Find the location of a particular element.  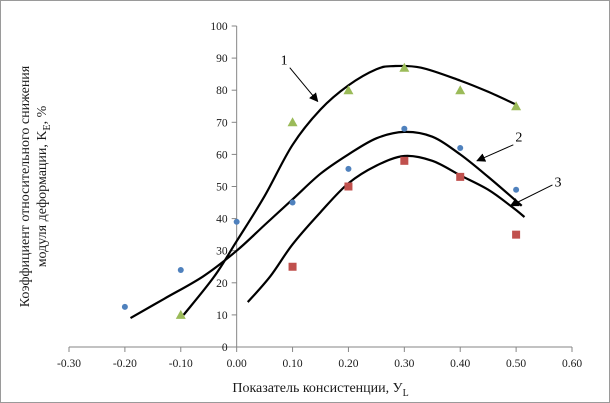

curve-3-label: 3 is located at coordinates (558, 183).